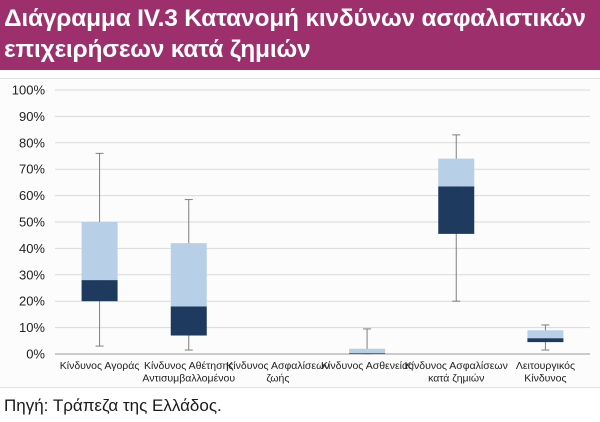 The image size is (600, 422). Describe the element at coordinates (157, 49) in the screenshot. I see `chart-title-line-2: επιχειρήσεων κατά ζημιών` at that location.